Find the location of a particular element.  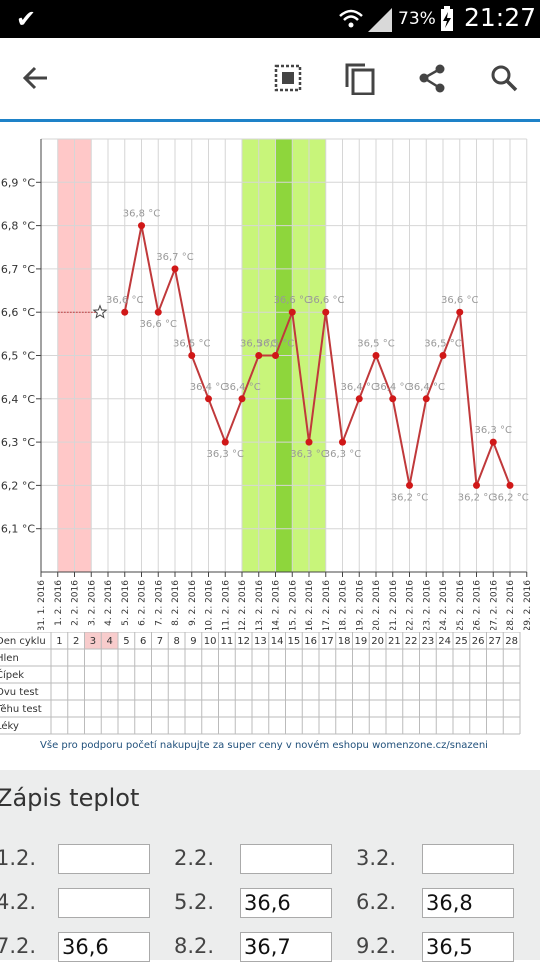

table-day-number: 25 is located at coordinates (461, 641).